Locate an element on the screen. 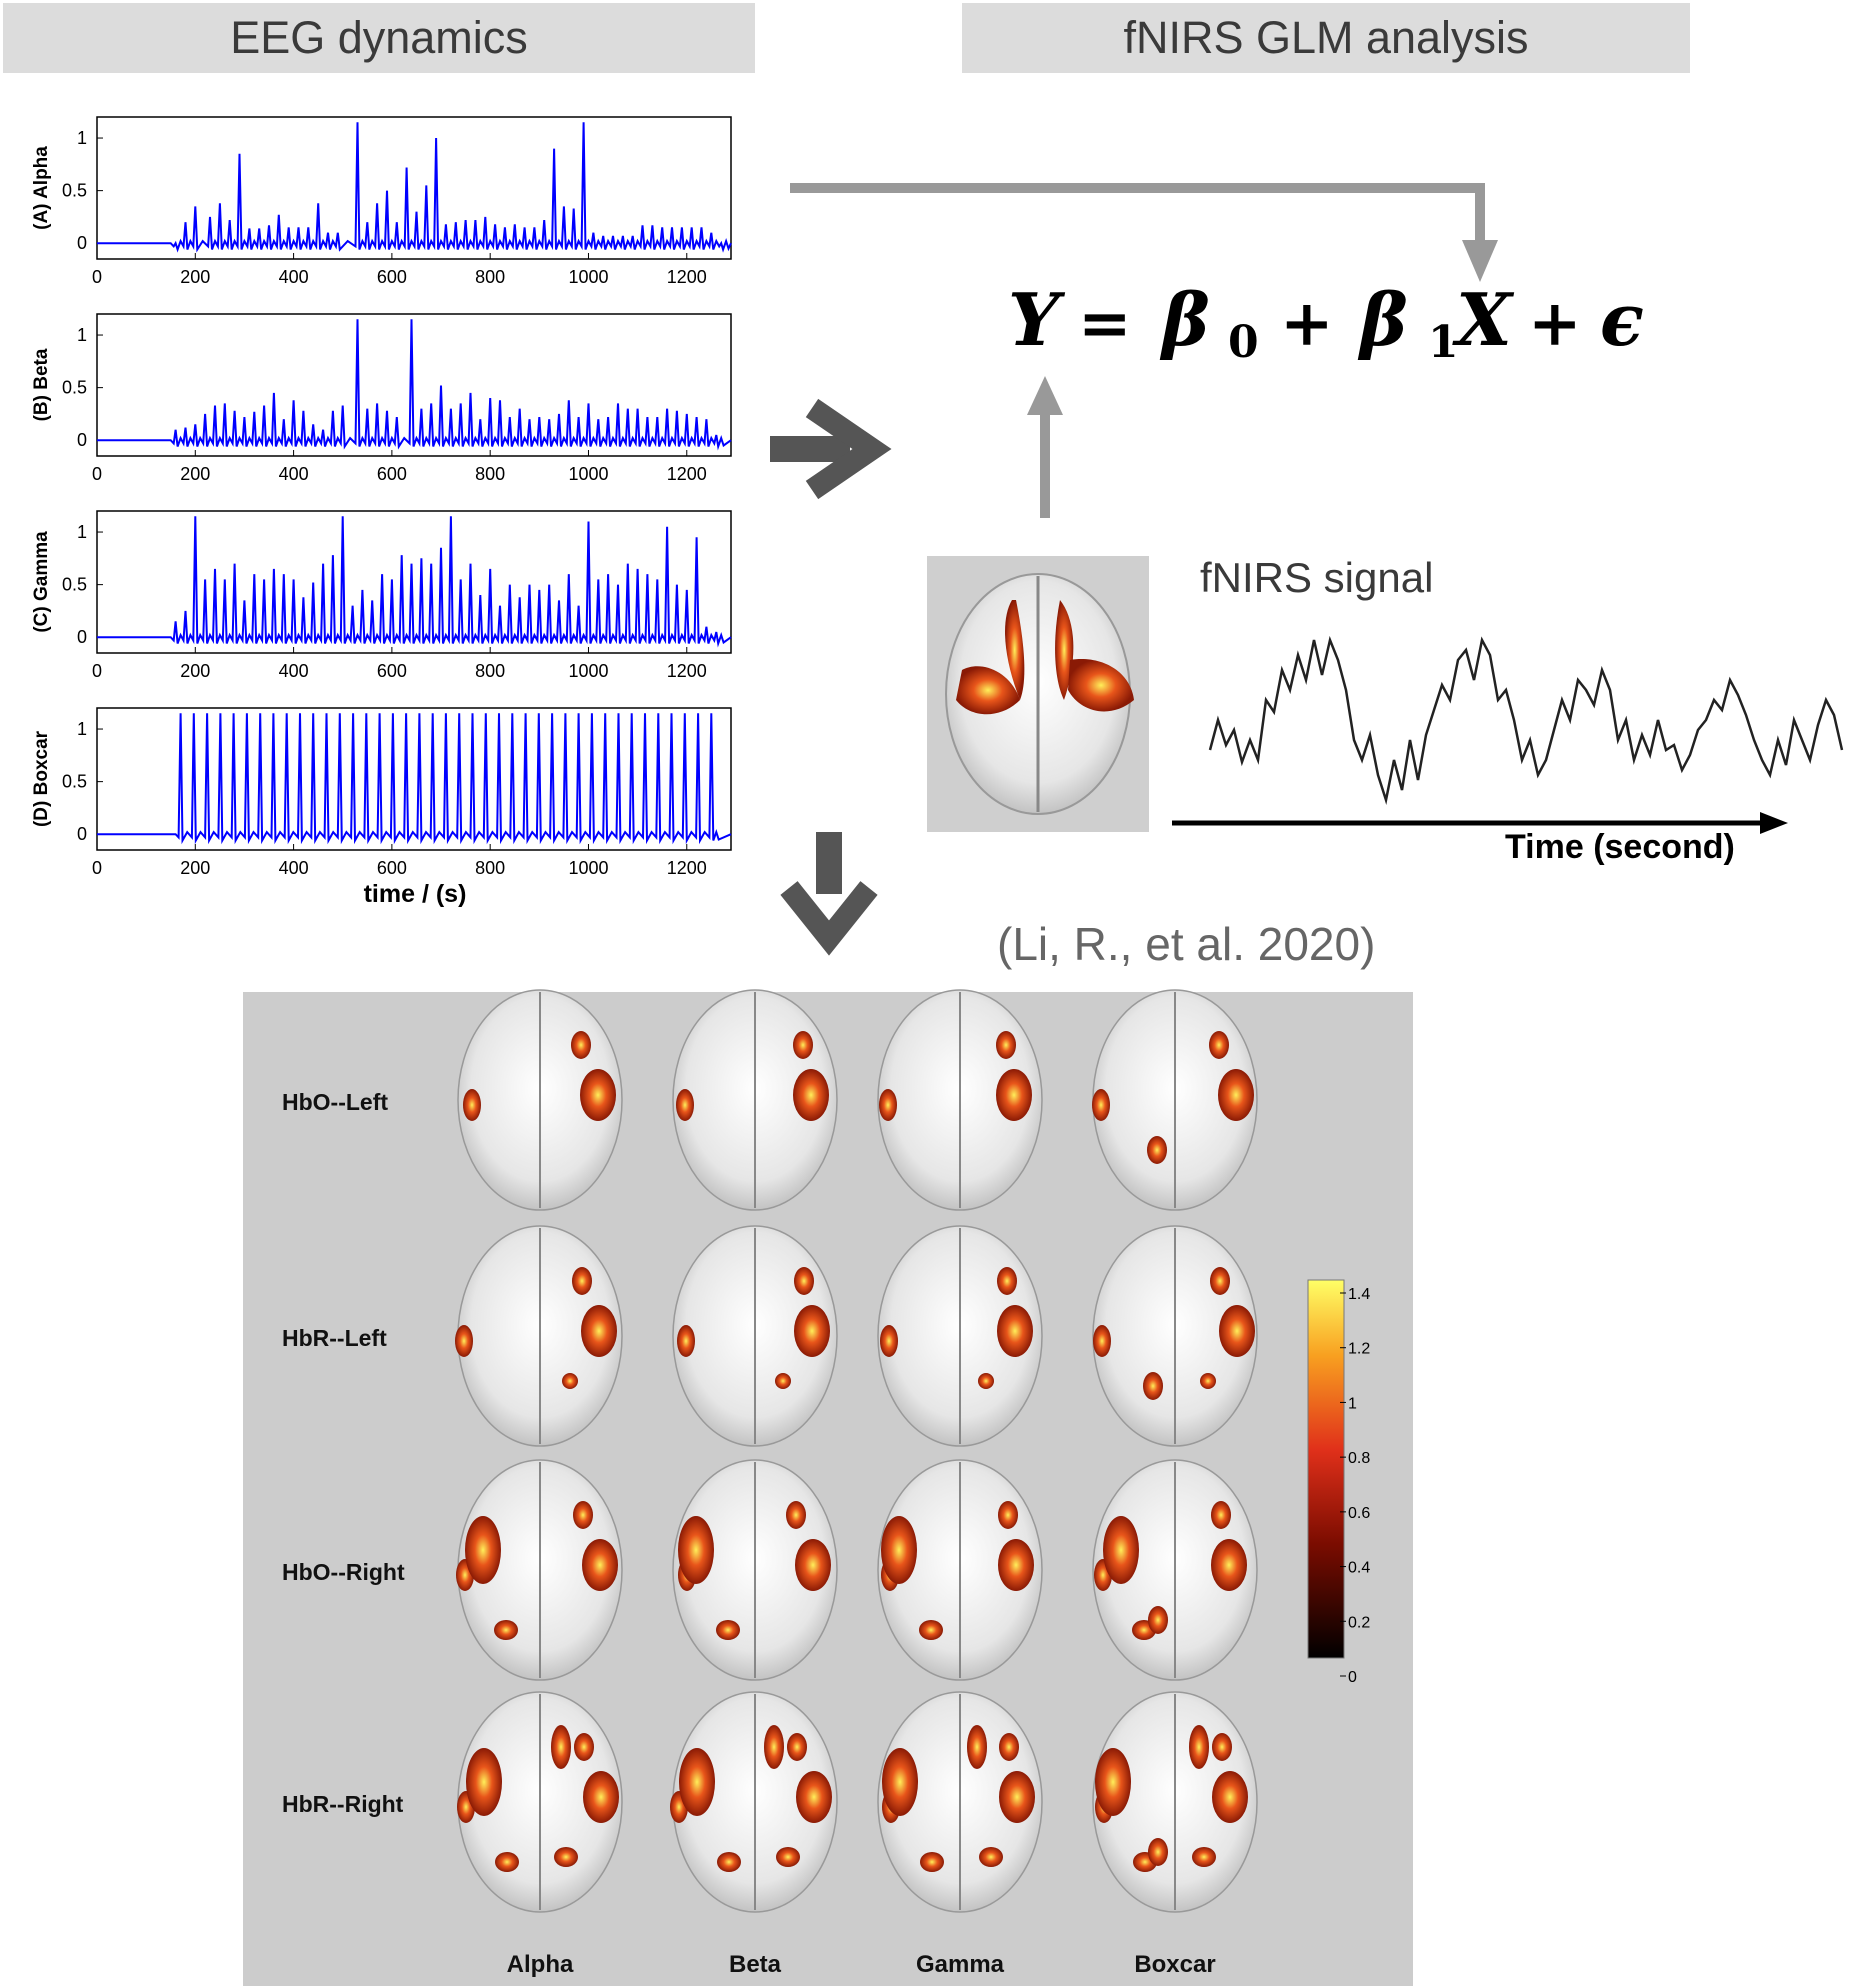  arrow-alpha-to-equation is located at coordinates (1144, 232).